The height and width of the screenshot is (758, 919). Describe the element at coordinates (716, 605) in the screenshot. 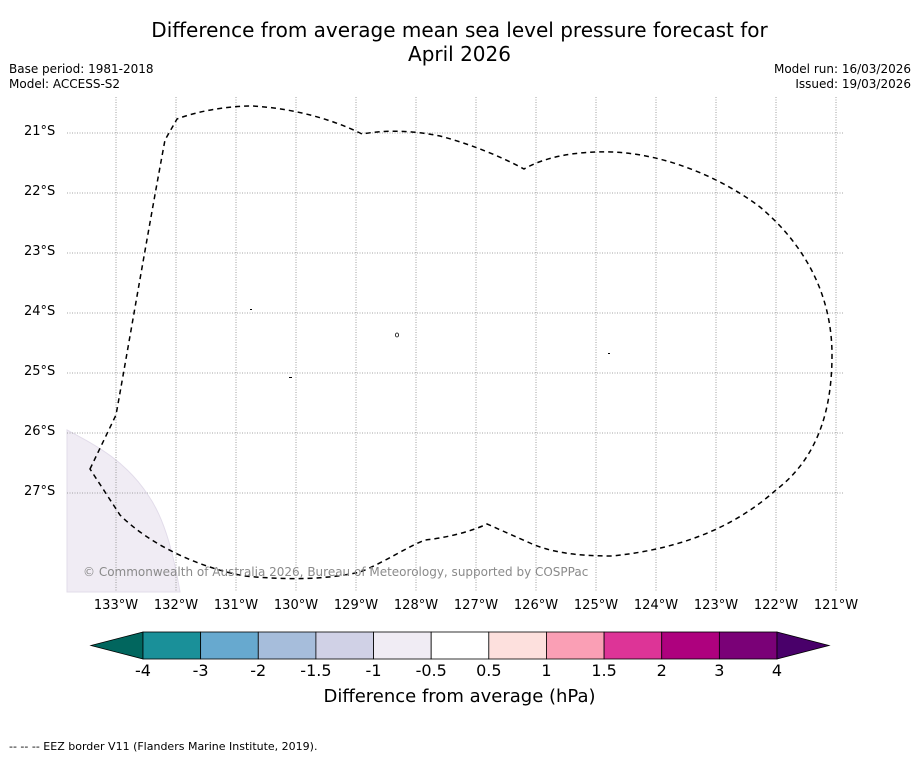

I see `longitude-label: 123°W` at that location.